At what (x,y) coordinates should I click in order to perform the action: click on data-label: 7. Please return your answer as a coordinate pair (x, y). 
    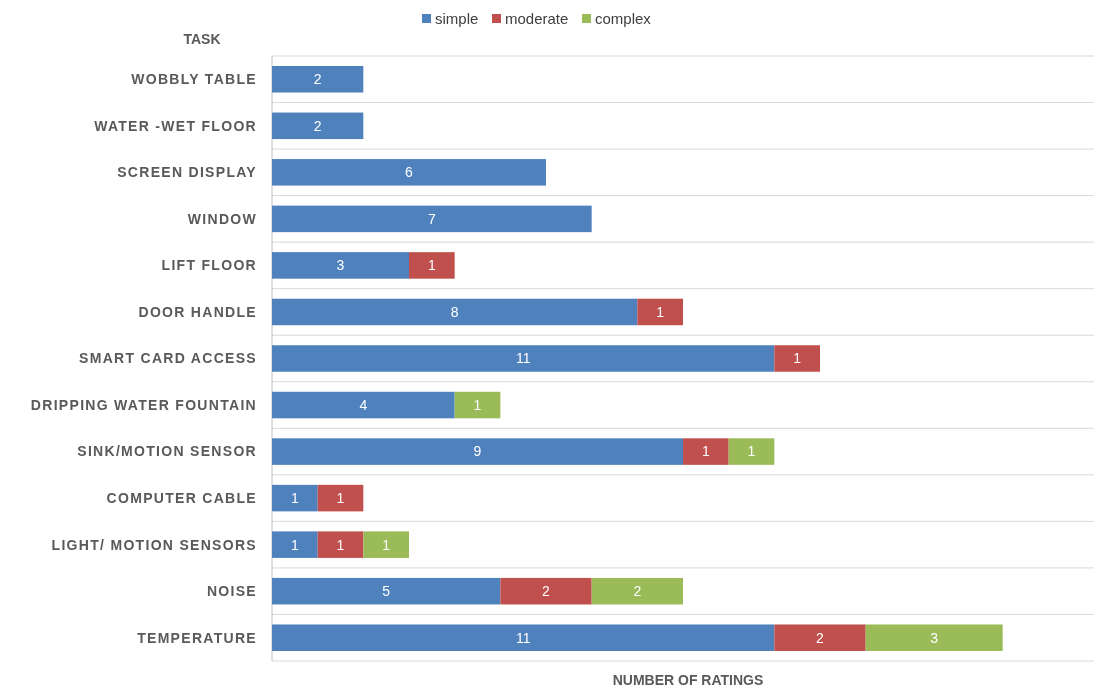
    Looking at the image, I should click on (431, 218).